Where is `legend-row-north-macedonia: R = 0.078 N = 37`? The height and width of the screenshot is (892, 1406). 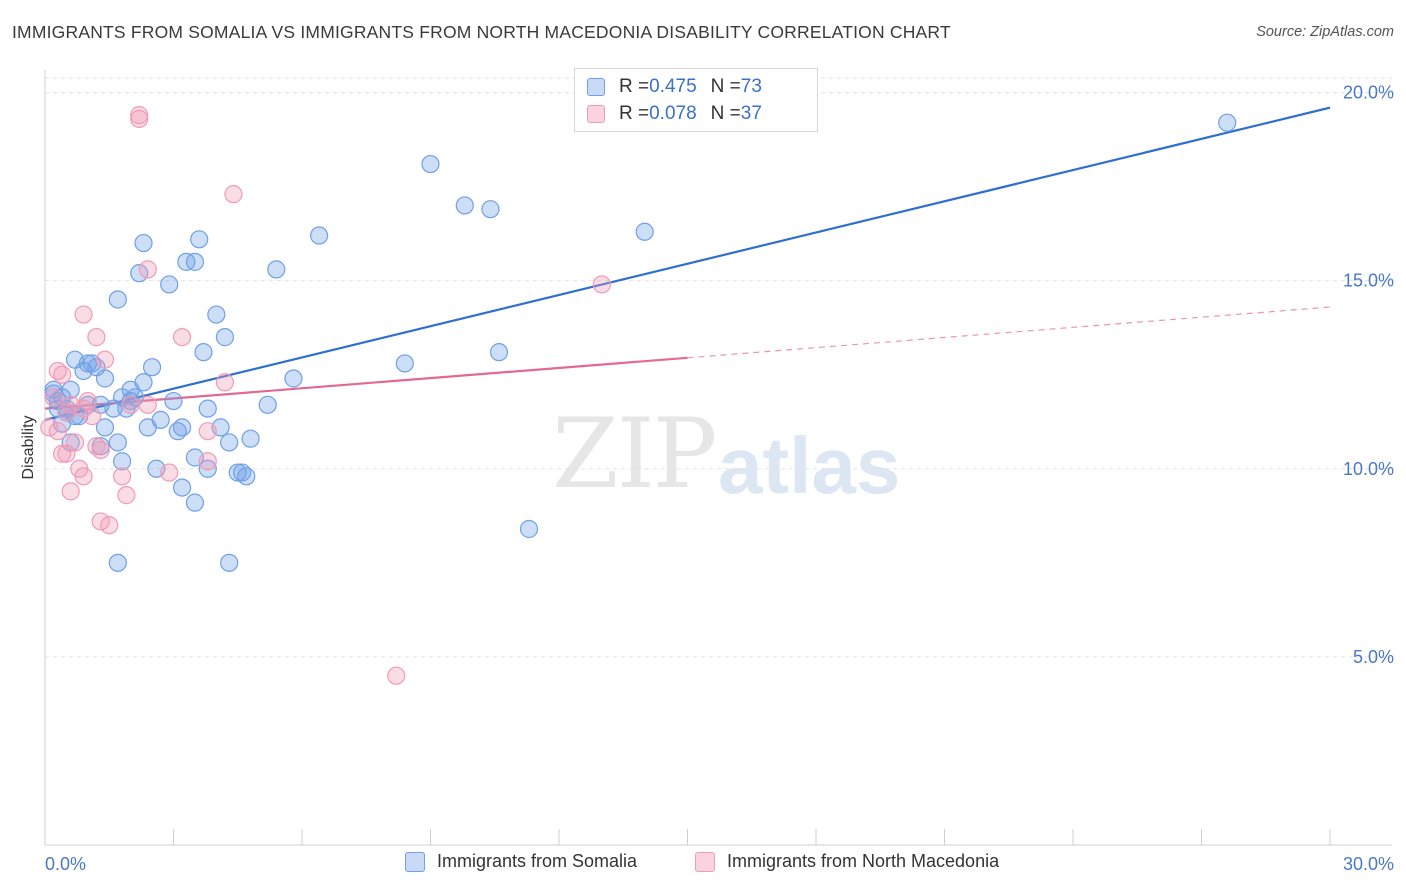 legend-row-north-macedonia: R = 0.078 N = 37 is located at coordinates (674, 114).